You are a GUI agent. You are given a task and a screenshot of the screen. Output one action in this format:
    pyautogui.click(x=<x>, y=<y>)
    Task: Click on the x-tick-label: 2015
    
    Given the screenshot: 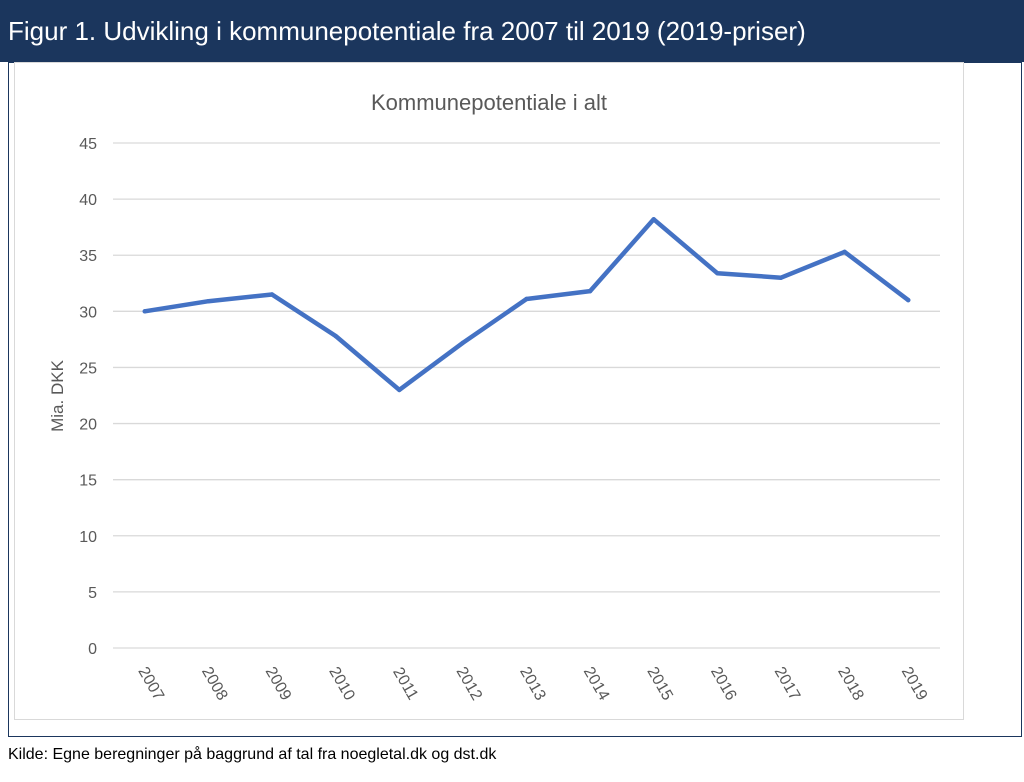 What is the action you would take?
    pyautogui.click(x=659, y=683)
    